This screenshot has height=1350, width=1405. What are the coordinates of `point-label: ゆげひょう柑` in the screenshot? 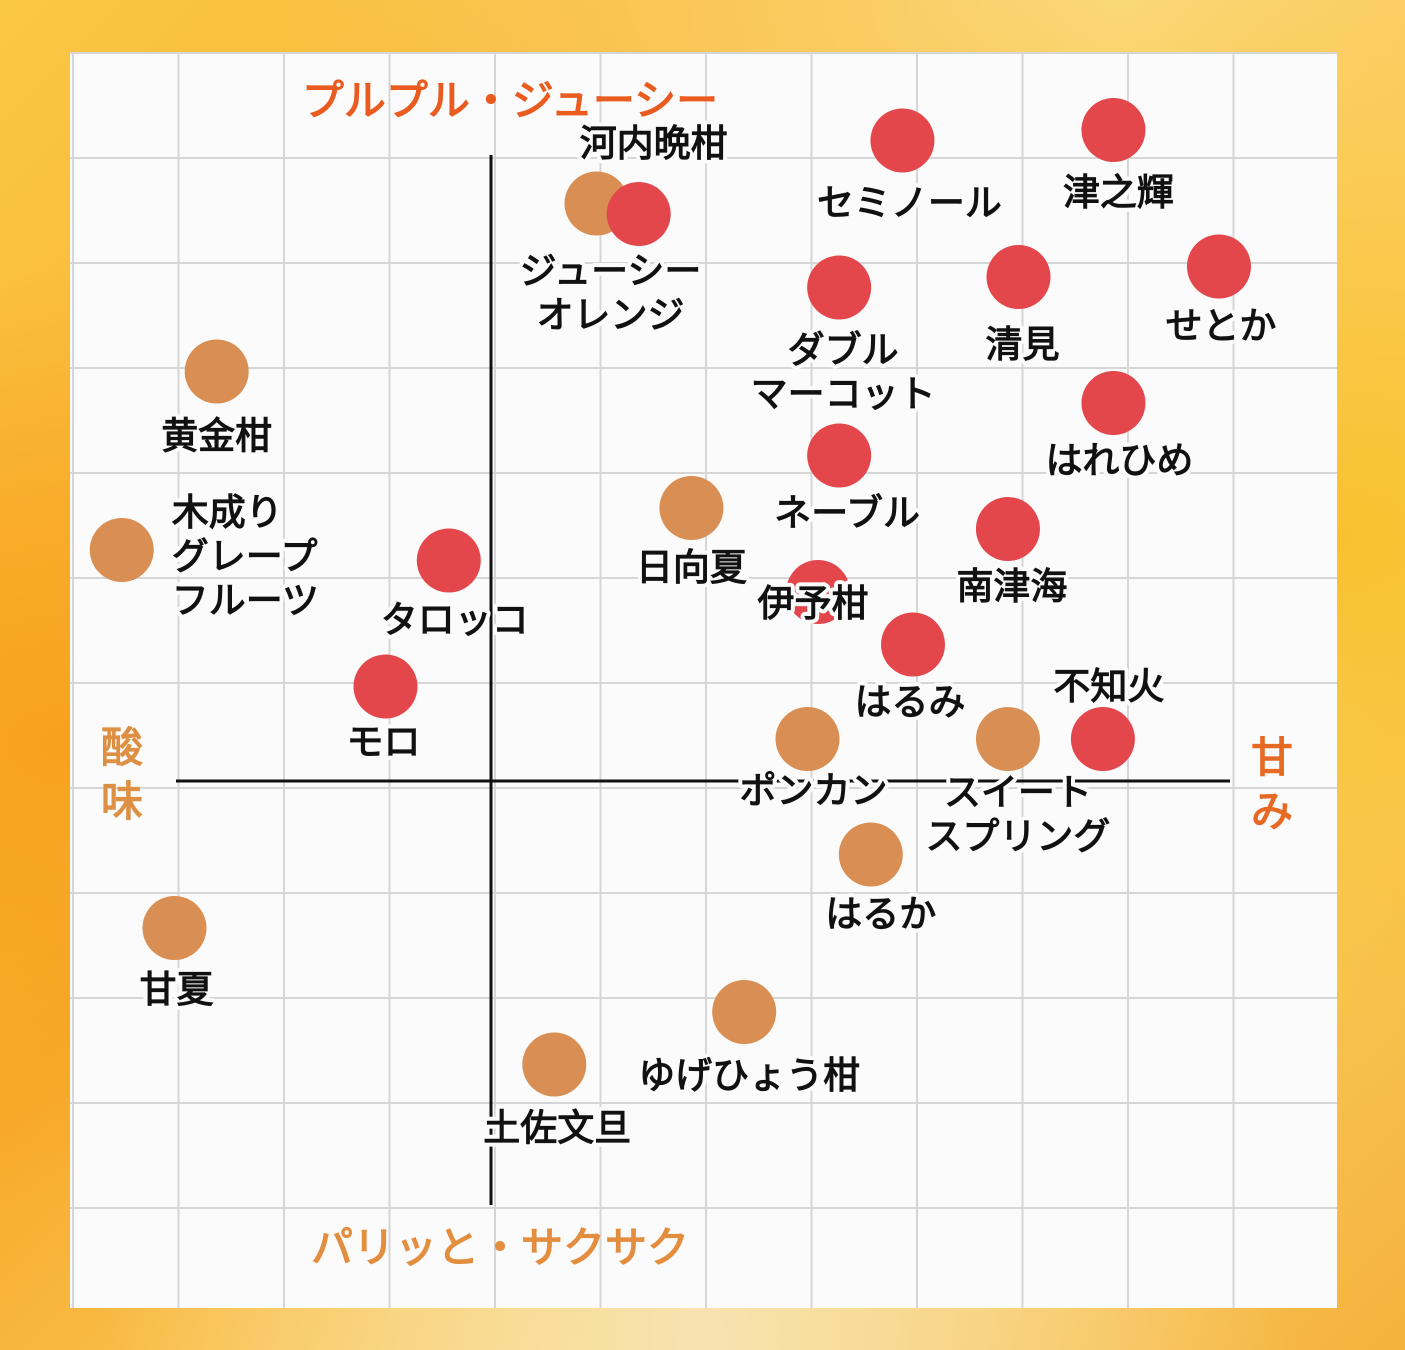 It's located at (749, 1075).